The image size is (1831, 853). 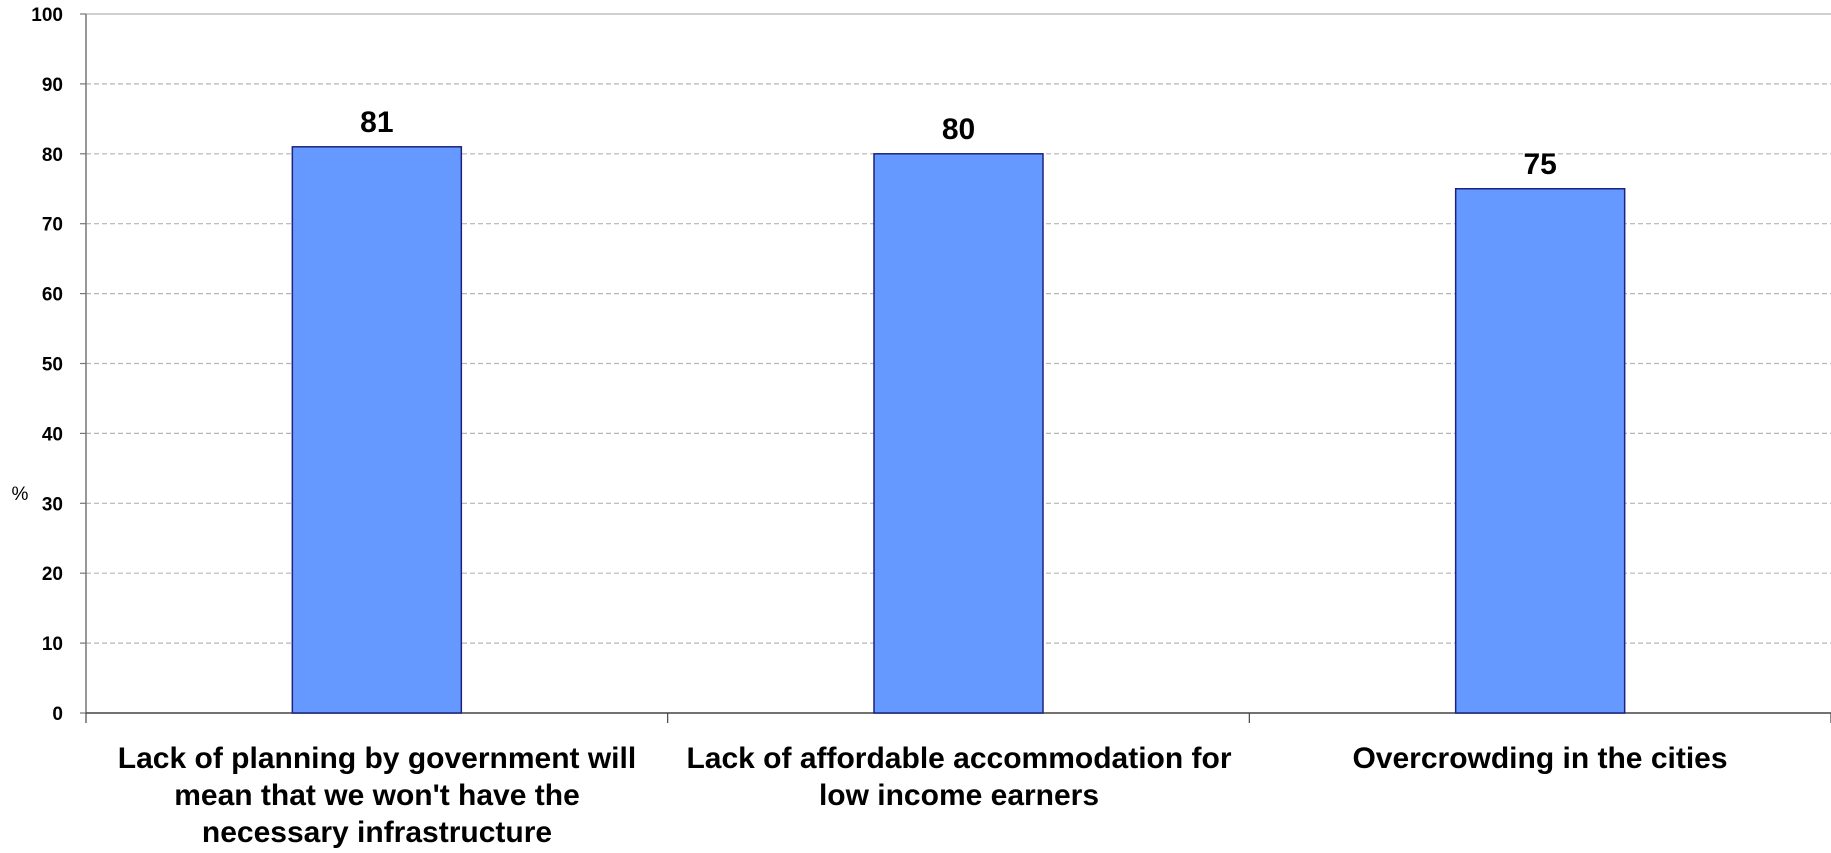 What do you see at coordinates (57, 714) in the screenshot?
I see `y-tick-label: 0` at bounding box center [57, 714].